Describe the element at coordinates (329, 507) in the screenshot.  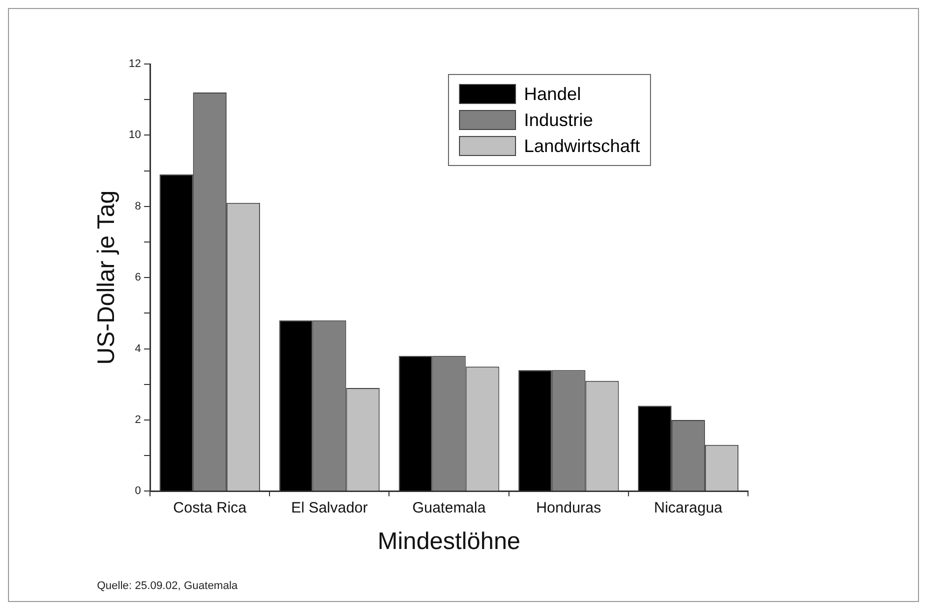
I see `x-tick-label: El Salvador` at that location.